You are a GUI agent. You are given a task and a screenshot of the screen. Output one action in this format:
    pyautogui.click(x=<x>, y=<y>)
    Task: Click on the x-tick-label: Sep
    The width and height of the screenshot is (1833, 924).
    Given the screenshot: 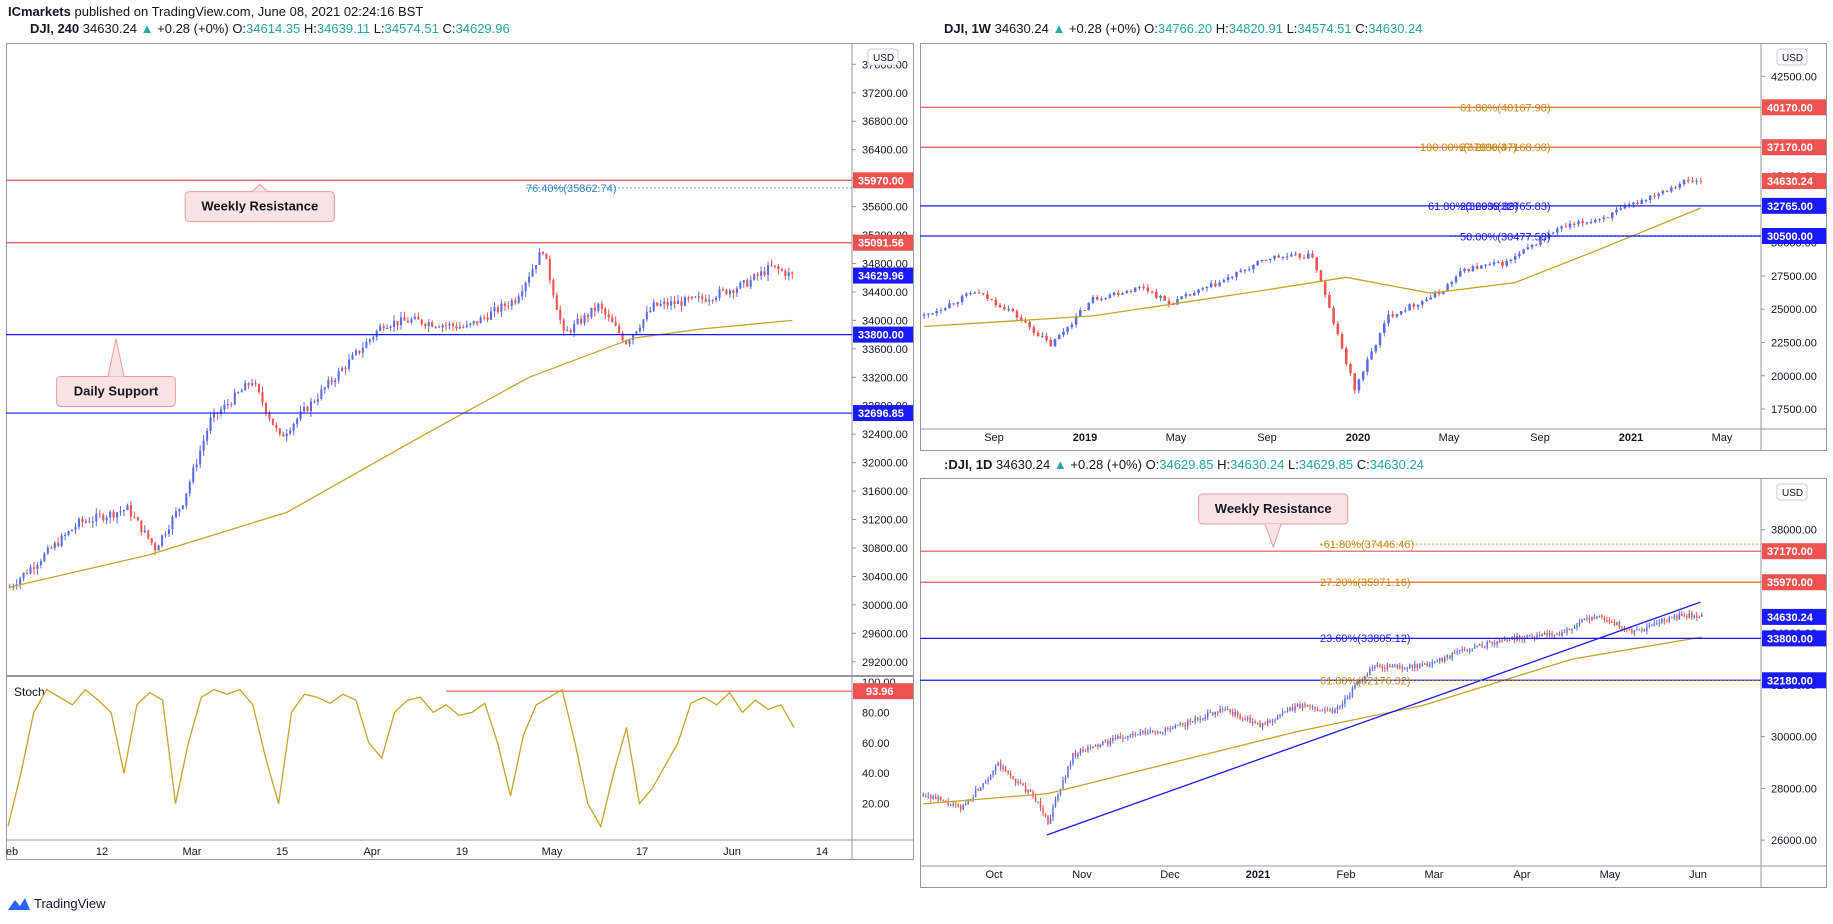 What is the action you would take?
    pyautogui.click(x=1267, y=438)
    